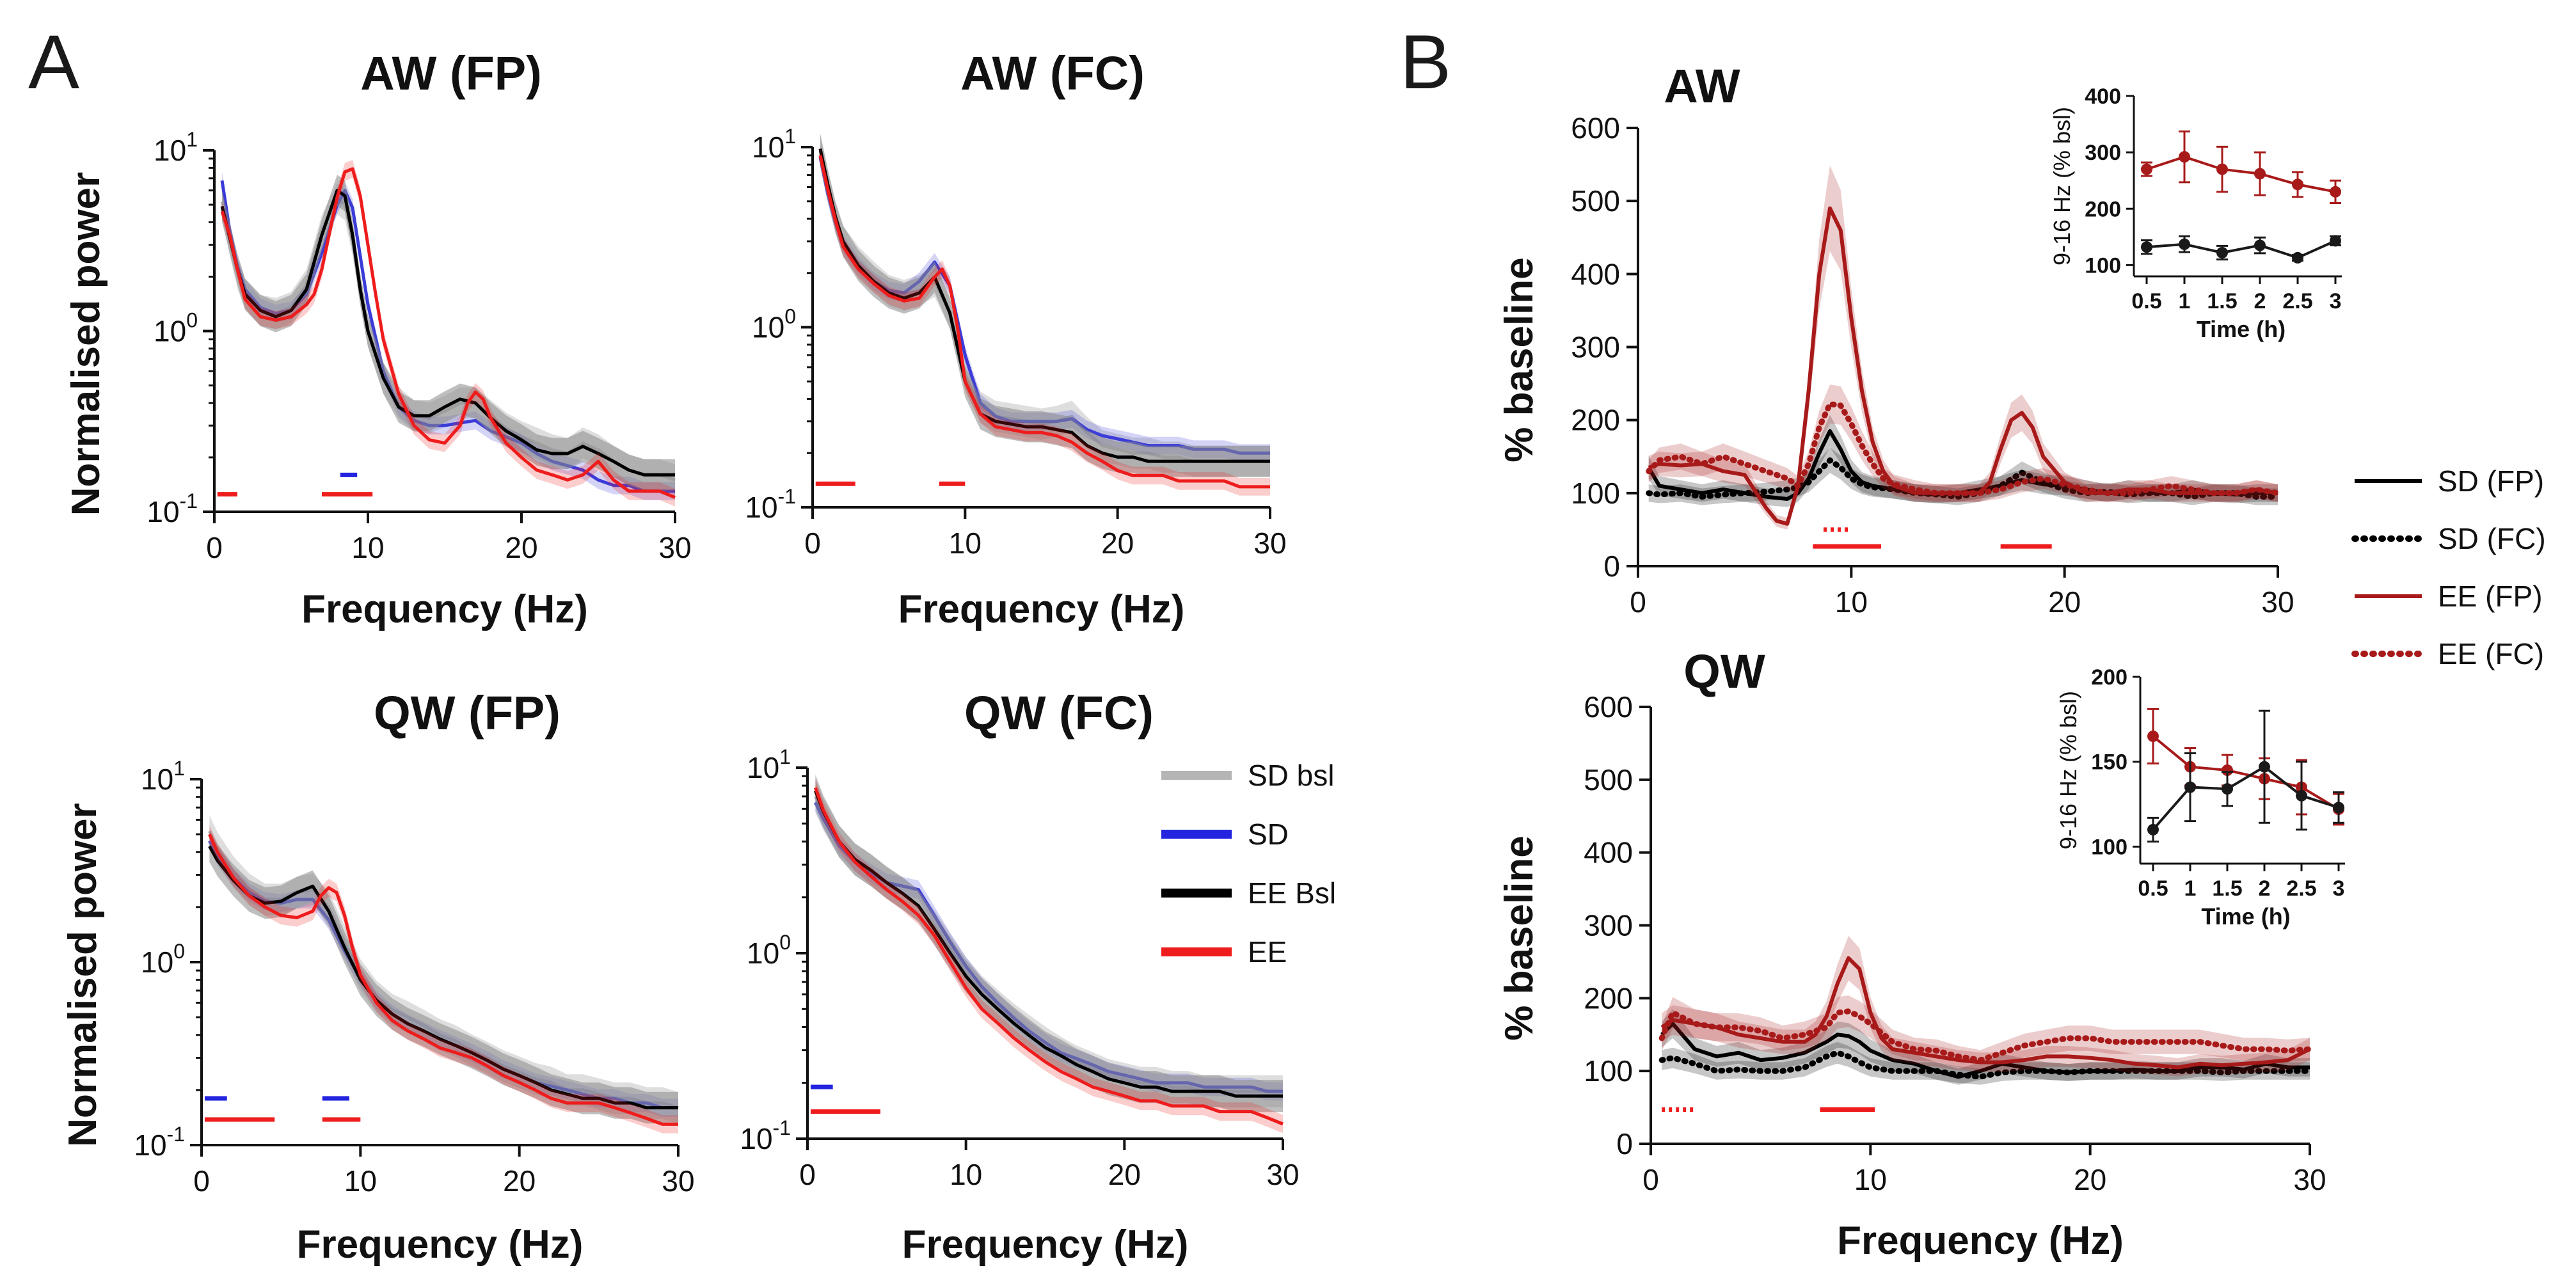  I want to click on chart-title: AW (FC), so click(1053, 73).